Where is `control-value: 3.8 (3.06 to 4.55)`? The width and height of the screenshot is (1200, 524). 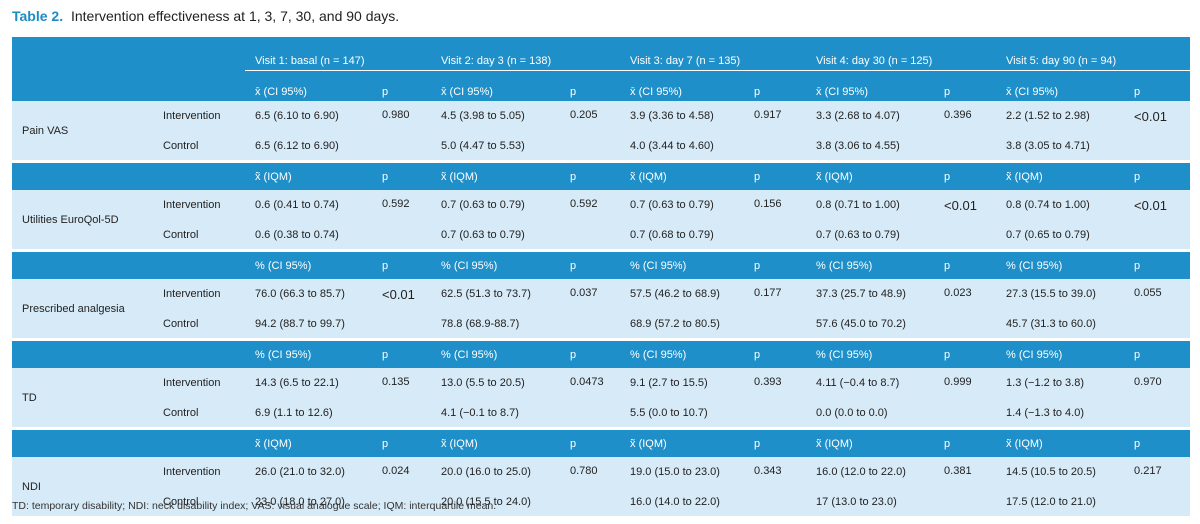
control-value: 3.8 (3.06 to 4.55) is located at coordinates (870, 145).